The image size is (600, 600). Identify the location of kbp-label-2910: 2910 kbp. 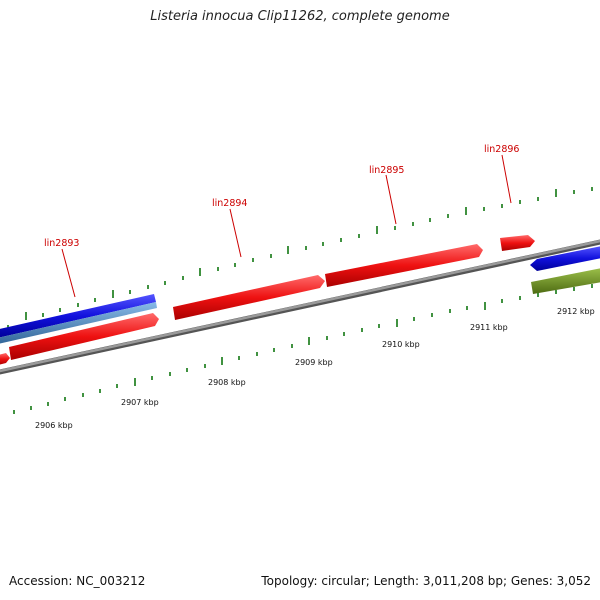
(401, 344).